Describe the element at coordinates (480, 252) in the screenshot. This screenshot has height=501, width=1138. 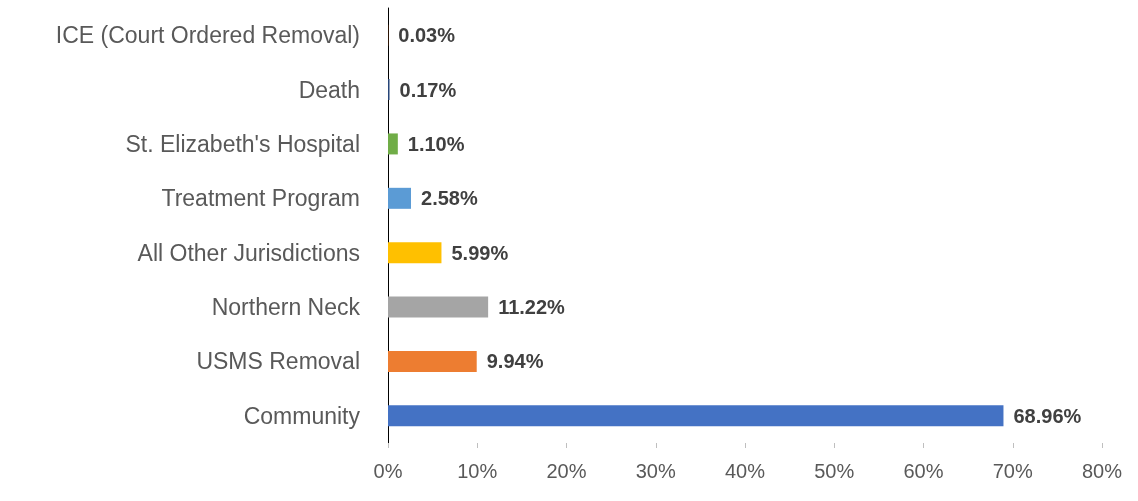
I see `data-label: 5.99%` at that location.